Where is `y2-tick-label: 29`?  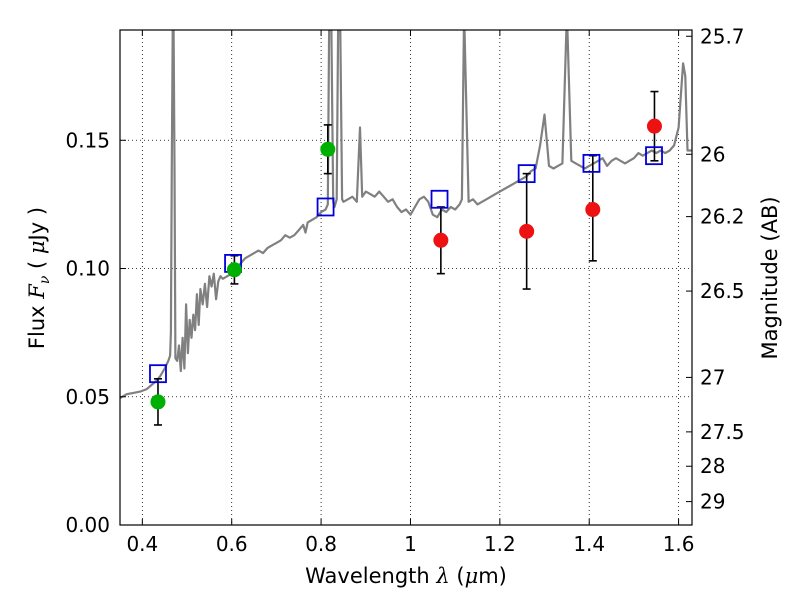 y2-tick-label: 29 is located at coordinates (712, 502).